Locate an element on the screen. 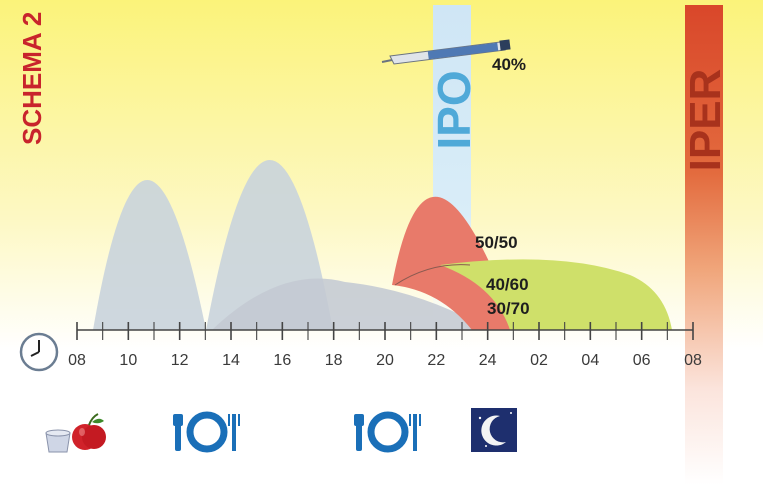 This screenshot has width=763, height=487. ratio-label-40-60: 40/60 is located at coordinates (507, 284).